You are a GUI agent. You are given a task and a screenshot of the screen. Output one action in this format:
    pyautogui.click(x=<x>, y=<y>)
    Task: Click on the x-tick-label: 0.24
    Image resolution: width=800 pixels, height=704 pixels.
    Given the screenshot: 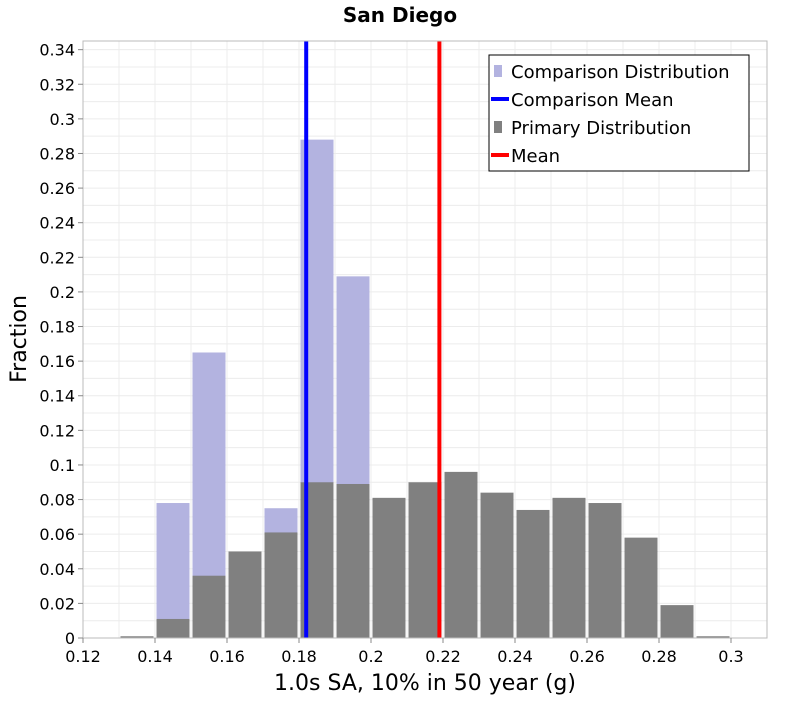 What is the action you would take?
    pyautogui.click(x=515, y=656)
    